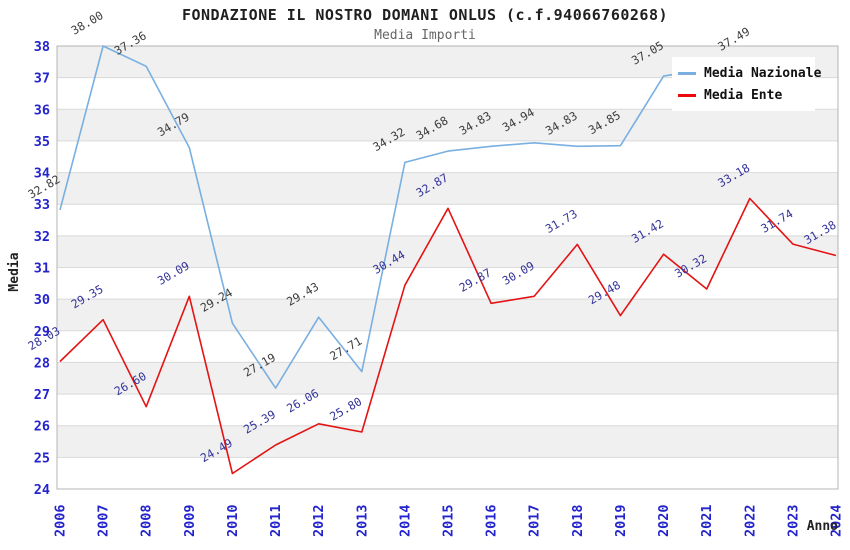 The height and width of the screenshot is (550, 850). Describe the element at coordinates (147, 520) in the screenshot. I see `x-tick-label: 2008` at that location.